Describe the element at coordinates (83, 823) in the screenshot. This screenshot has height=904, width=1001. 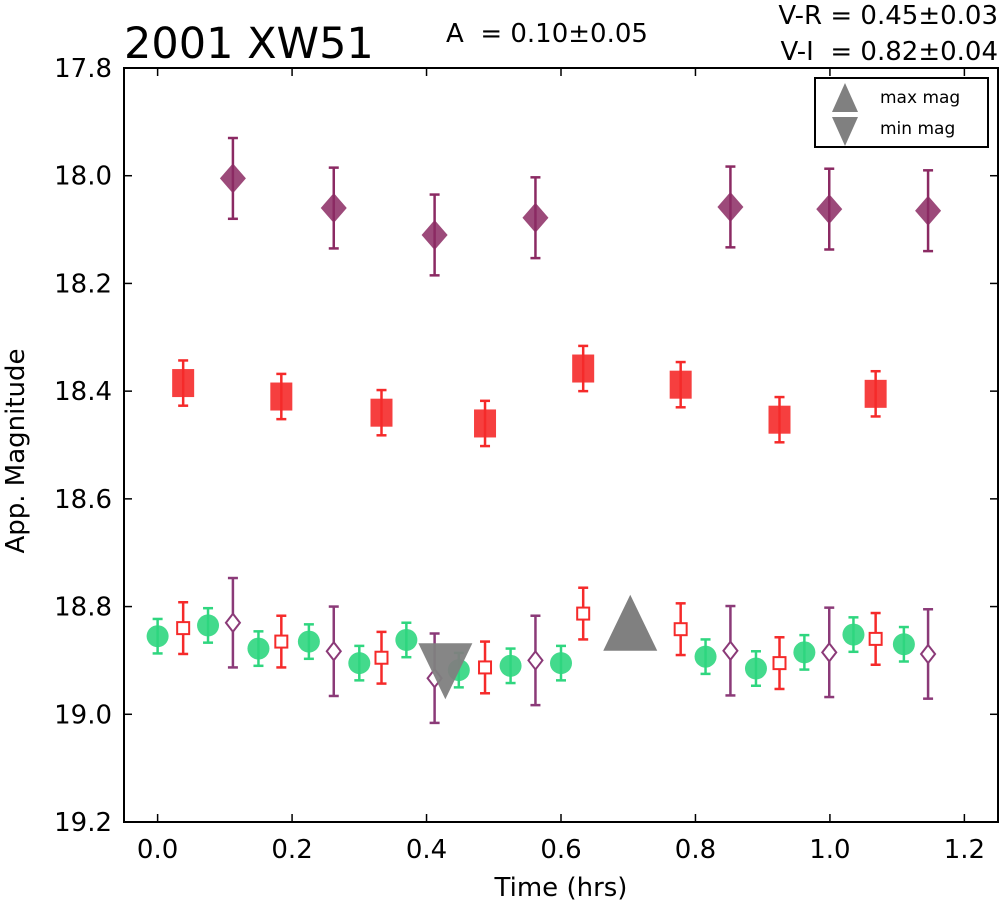
I see `y-tick-label: 19.2` at that location.